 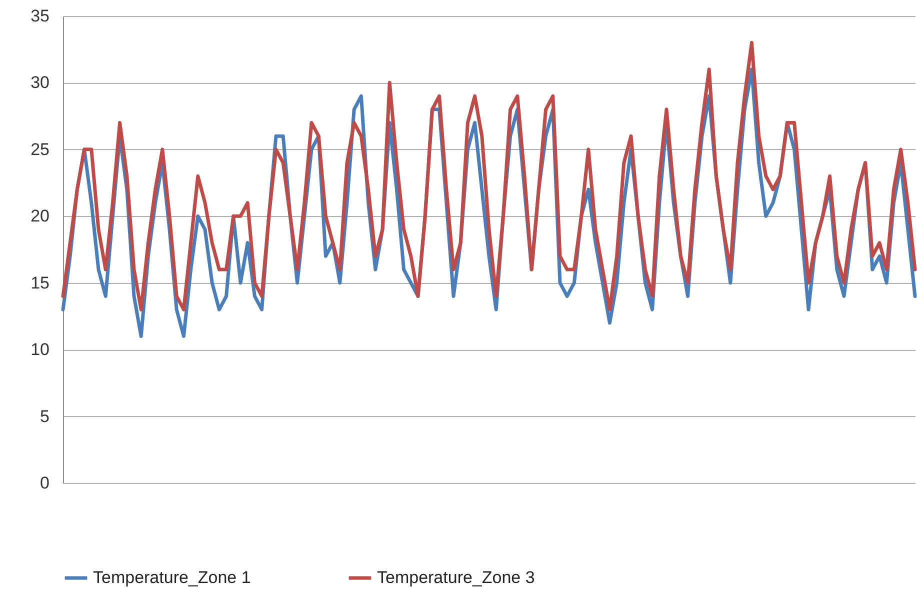 I want to click on legend-label: Temperature_Zone 1, so click(x=172, y=577).